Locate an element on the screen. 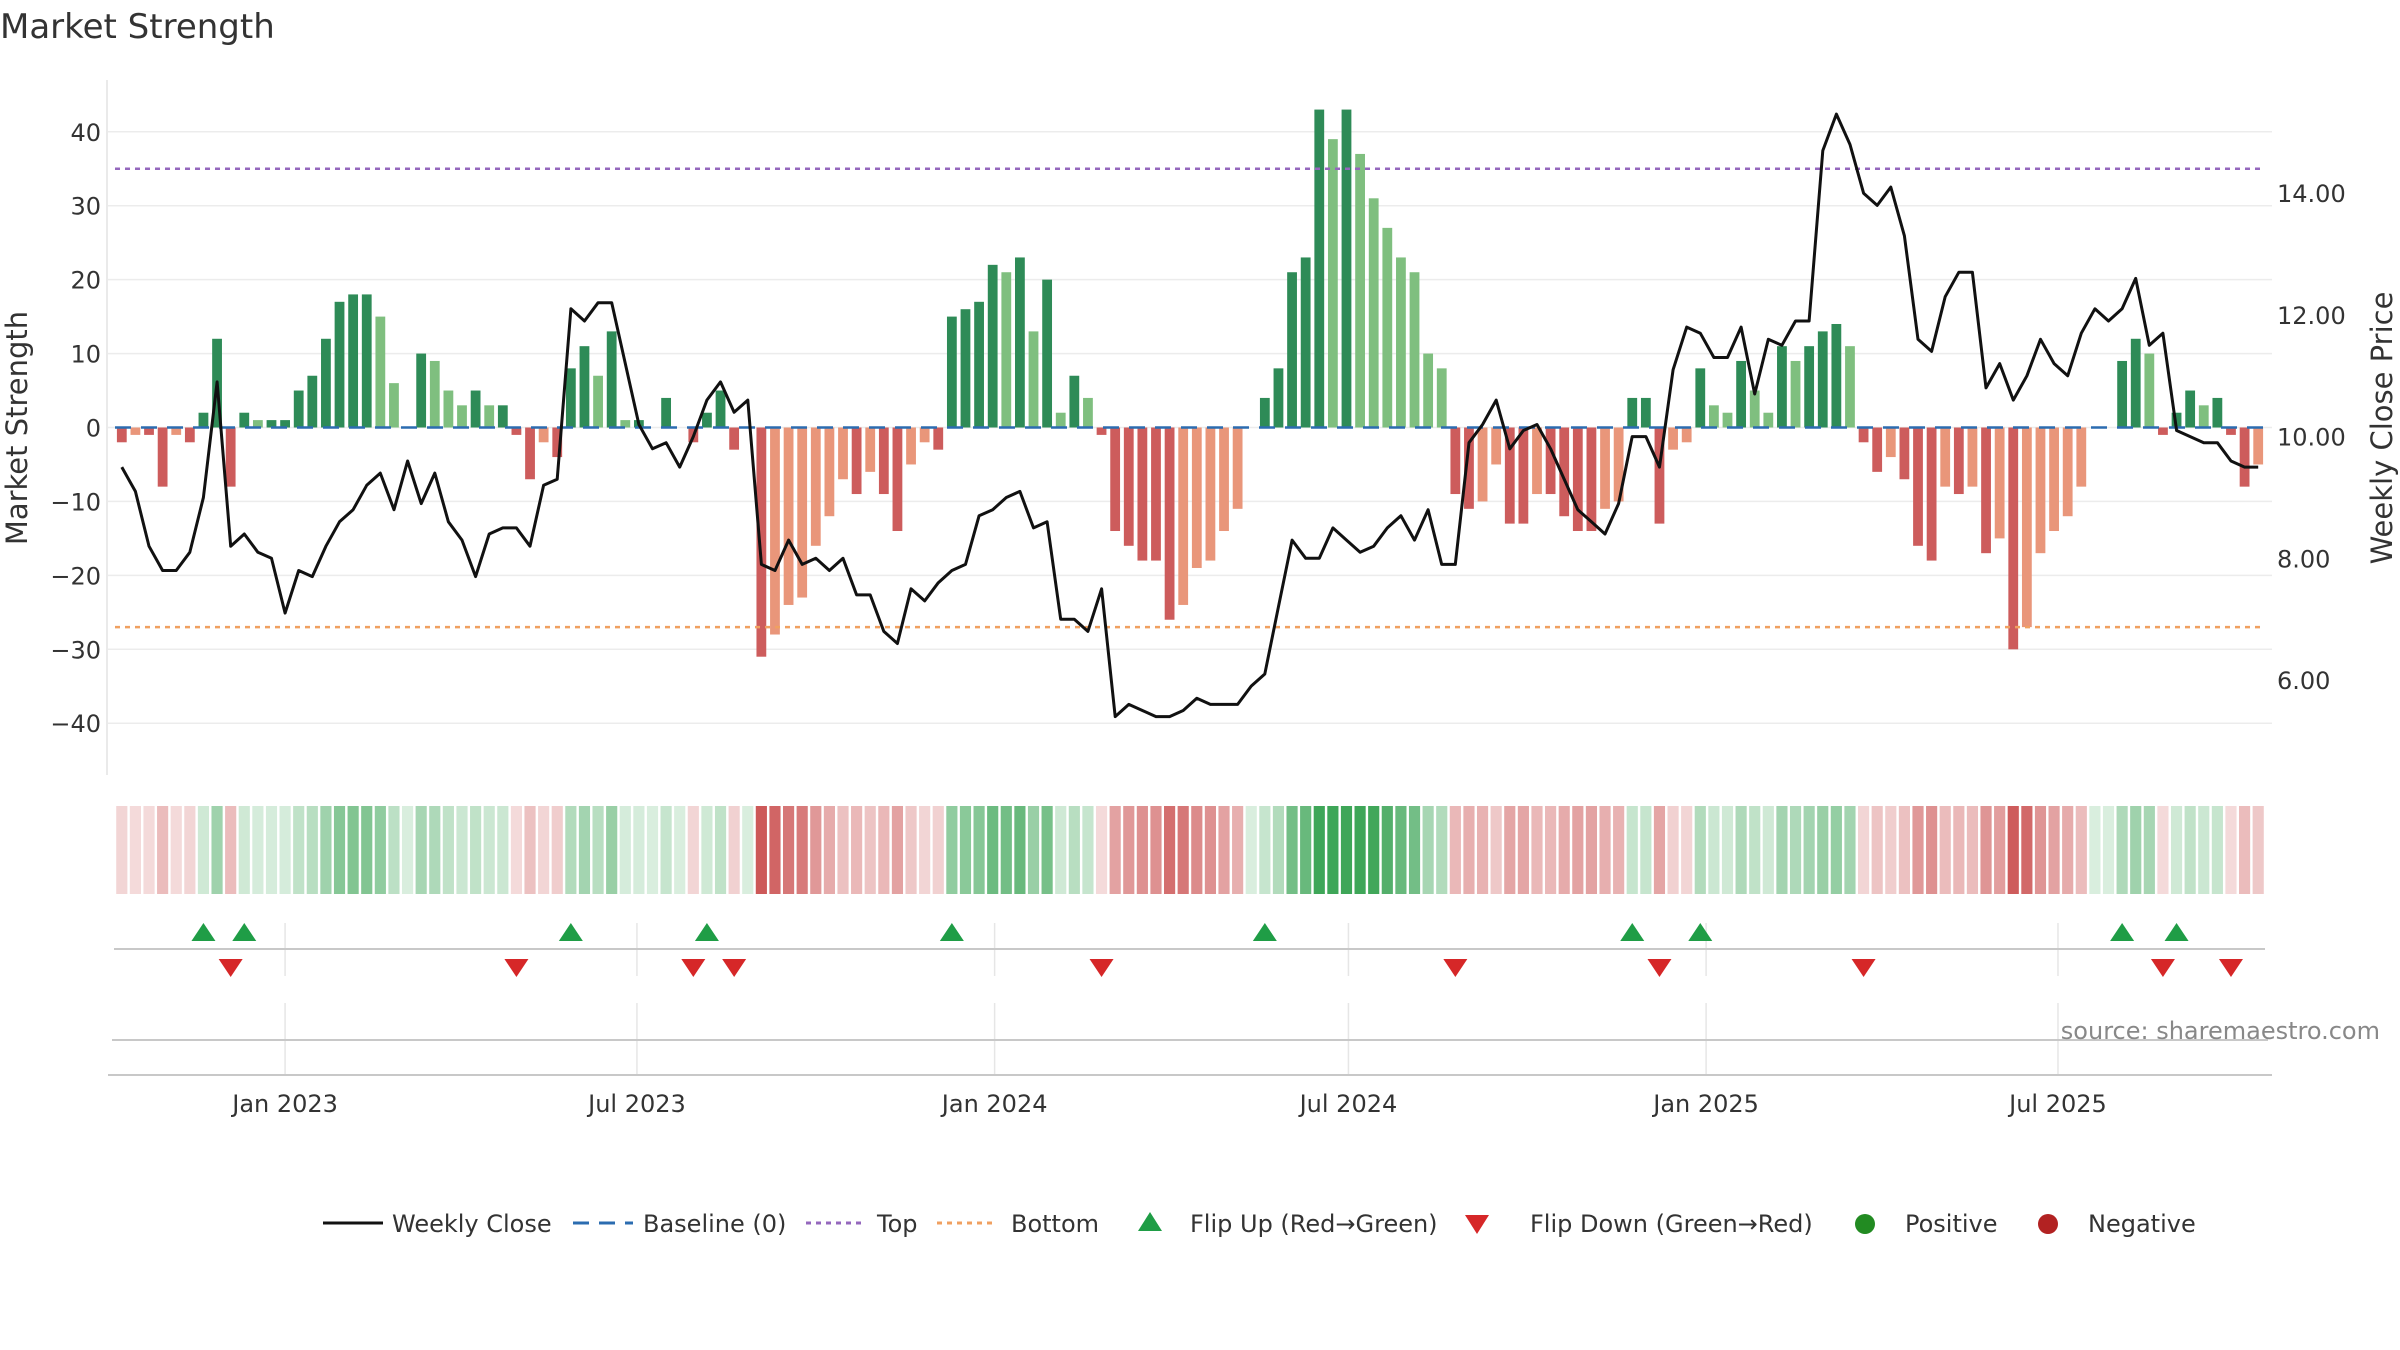  left-tick-label: 0 is located at coordinates (93, 429).